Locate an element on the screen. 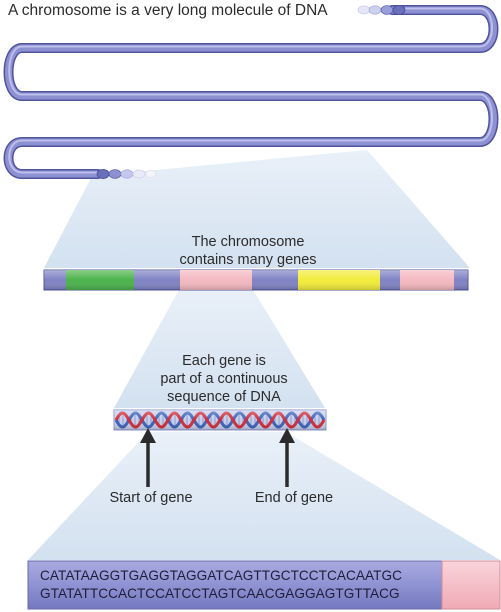 The height and width of the screenshot is (612, 501). sequence-line-2: GTATATTCCACTCCATCCTAGTCAACGAGGAGTGTTACG is located at coordinates (220, 594).